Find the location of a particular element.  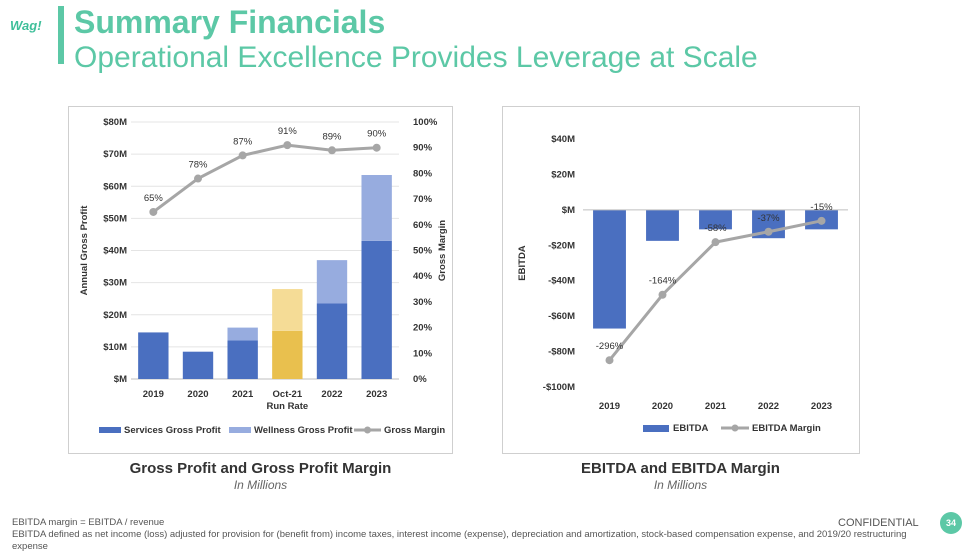

gross-margin-data-label: 91% is located at coordinates (288, 131).